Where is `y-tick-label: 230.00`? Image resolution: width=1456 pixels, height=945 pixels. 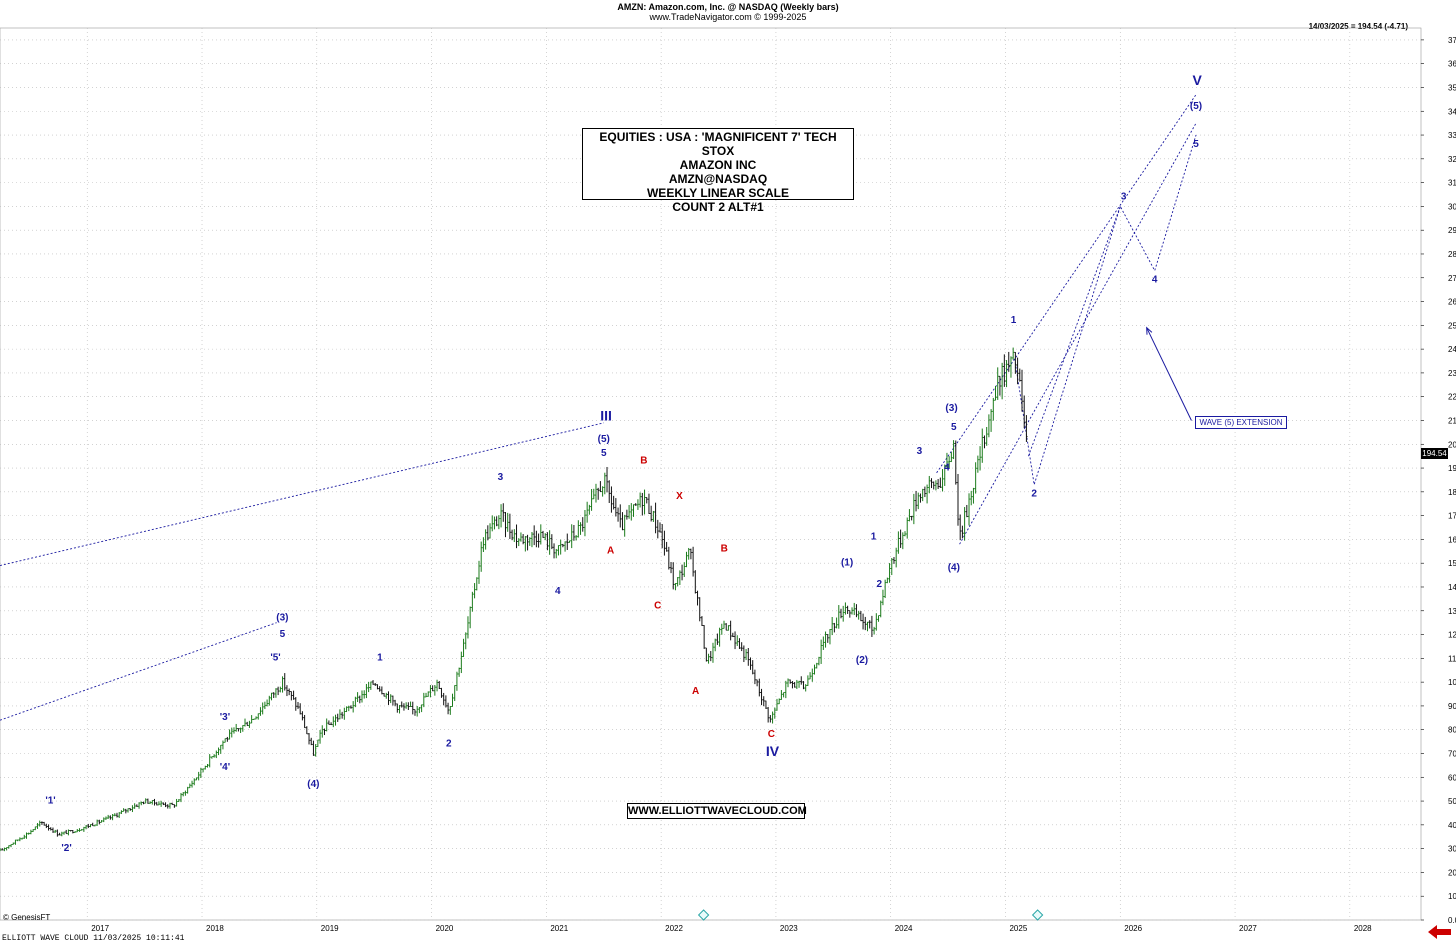
y-tick-label: 230.00 is located at coordinates (1452, 373).